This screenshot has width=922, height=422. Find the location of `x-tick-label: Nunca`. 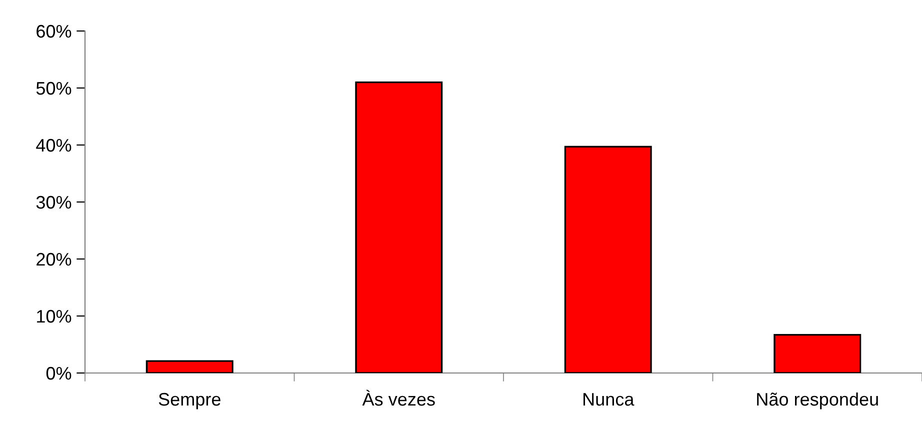

x-tick-label: Nunca is located at coordinates (609, 399).